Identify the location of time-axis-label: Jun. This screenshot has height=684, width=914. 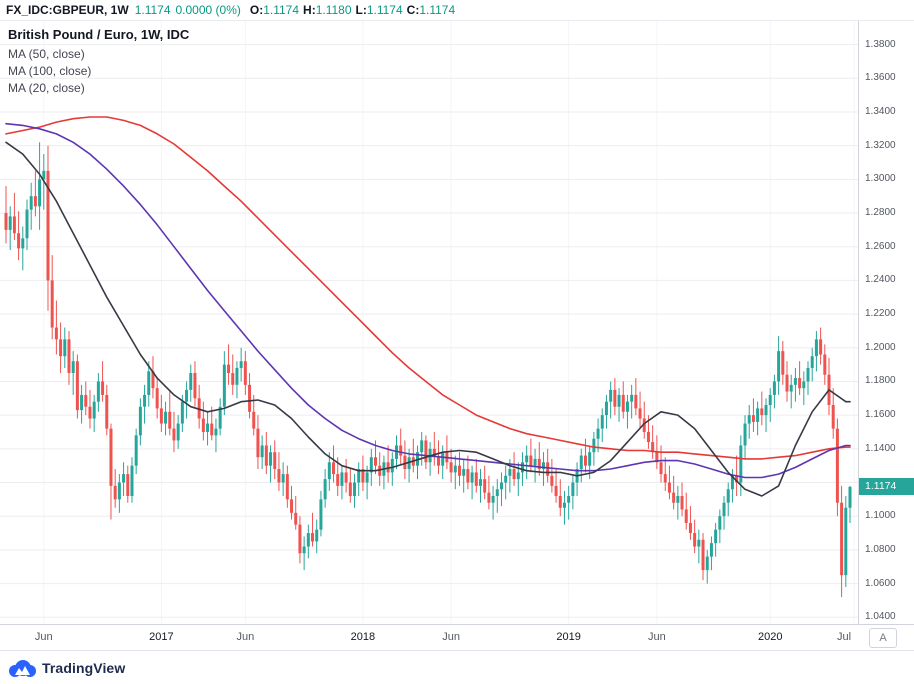
(656, 637).